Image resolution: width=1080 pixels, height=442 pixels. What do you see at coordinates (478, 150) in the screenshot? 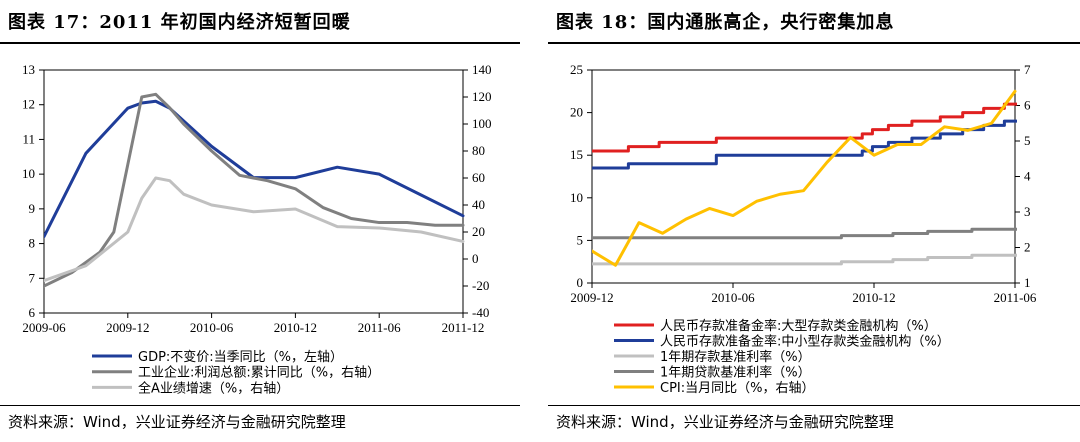
I see `y-right-tick-label: 80` at bounding box center [478, 150].